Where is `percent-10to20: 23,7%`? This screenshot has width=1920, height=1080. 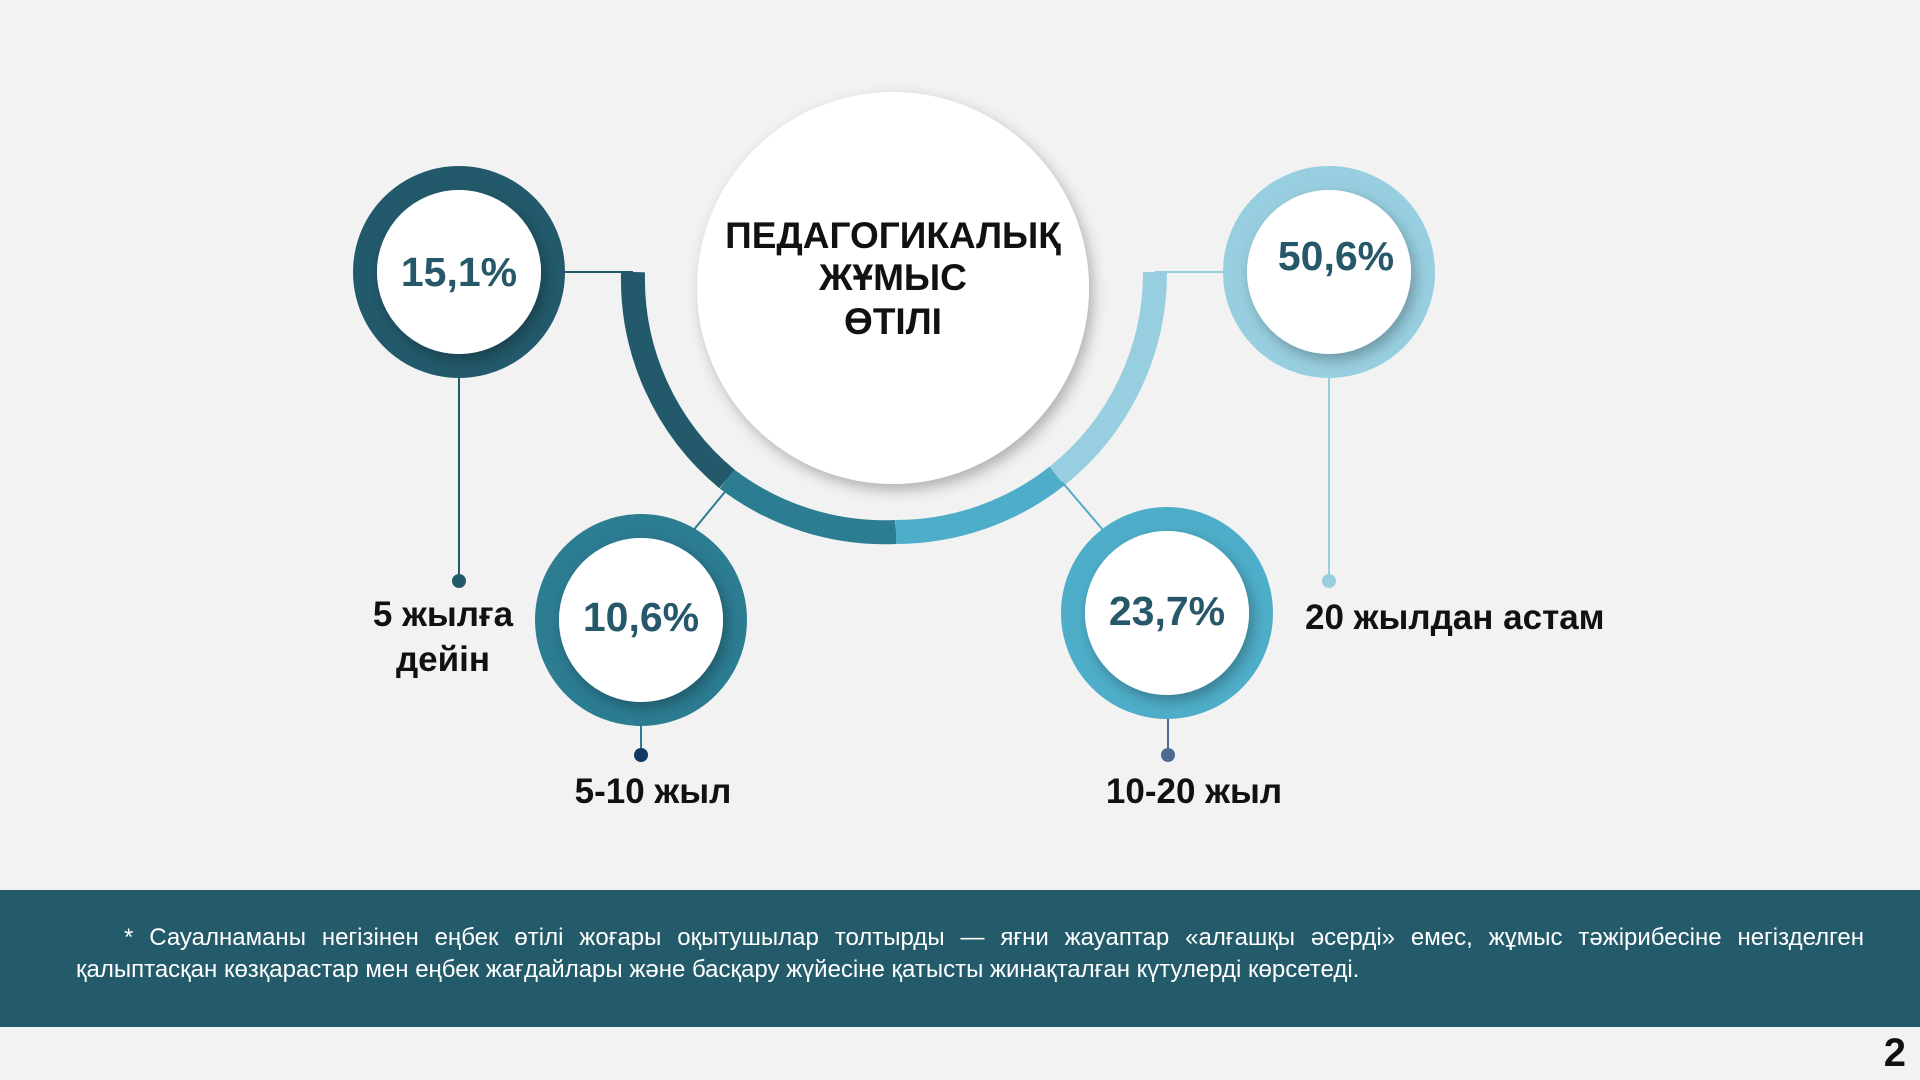
percent-10to20: 23,7% is located at coordinates (1167, 611).